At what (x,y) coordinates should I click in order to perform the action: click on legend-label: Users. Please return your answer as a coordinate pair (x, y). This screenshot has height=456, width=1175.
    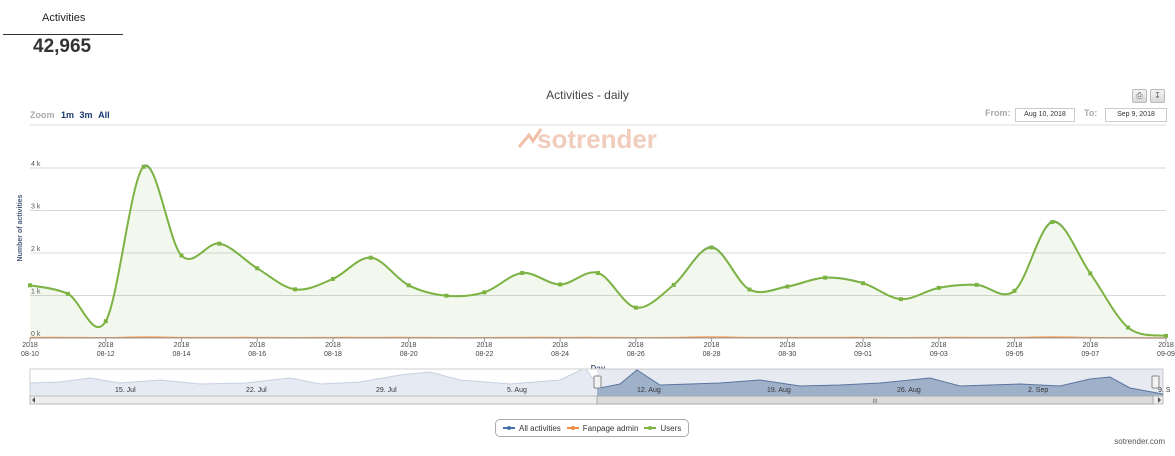
    Looking at the image, I should click on (671, 428).